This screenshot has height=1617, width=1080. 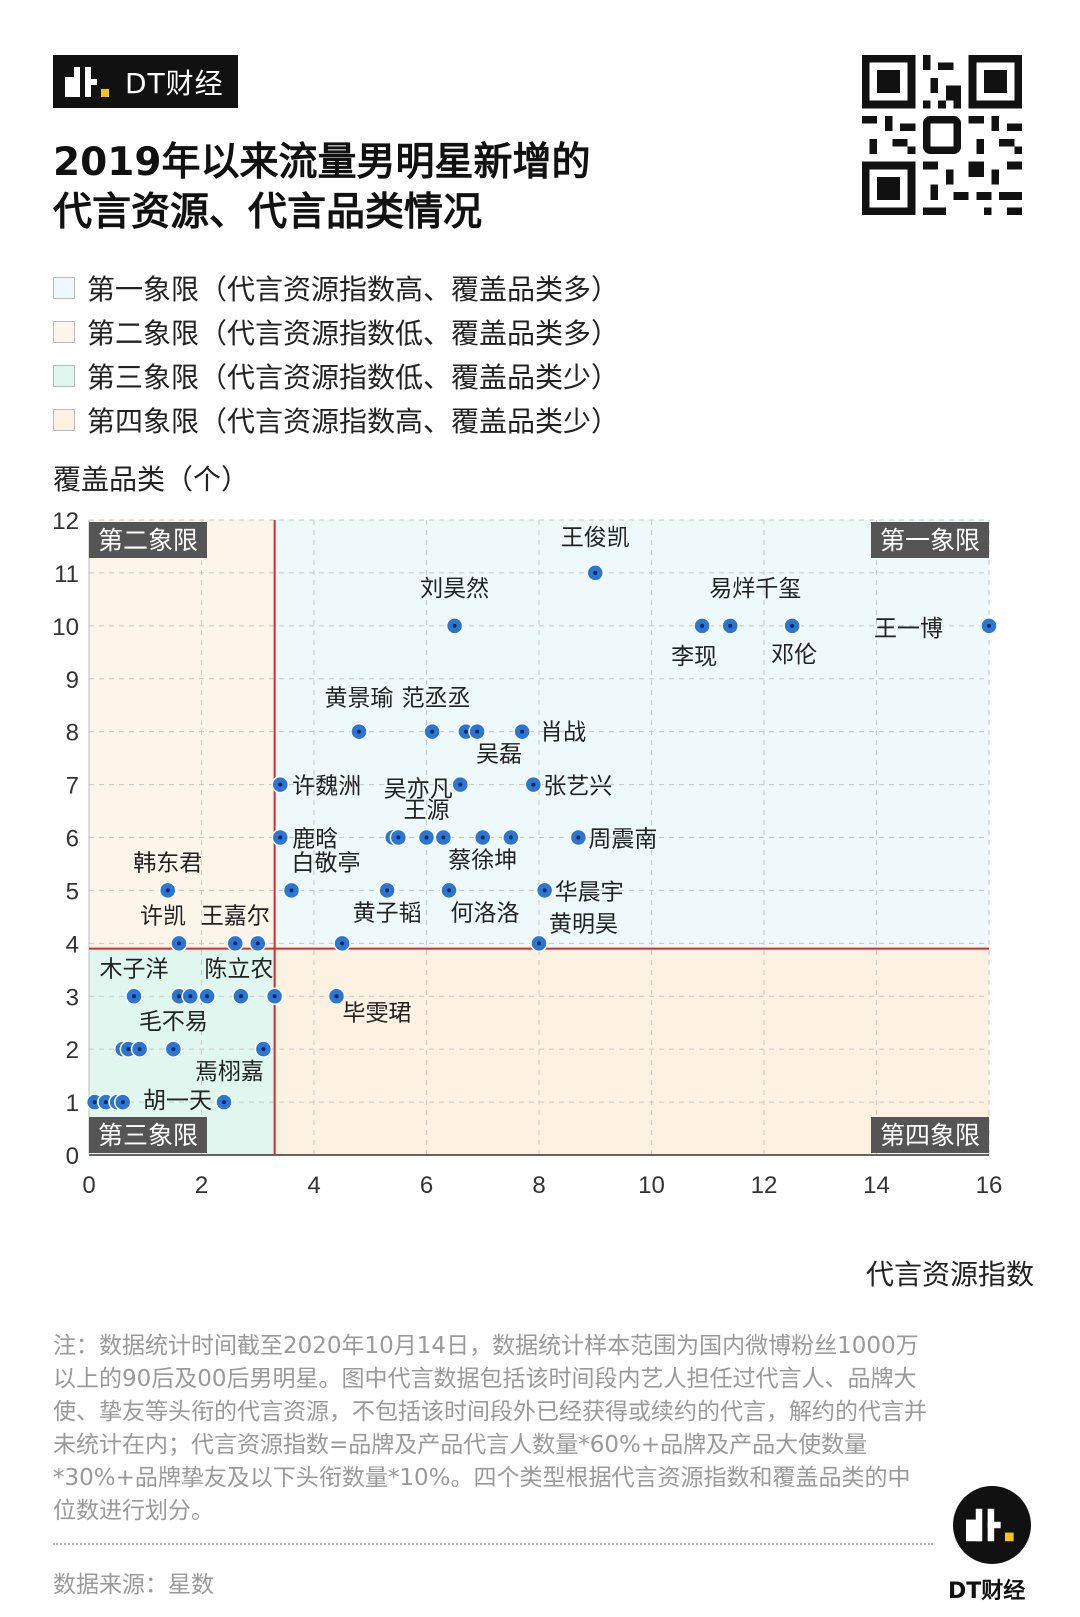 I want to click on y-tick-label: 8, so click(x=72, y=733).